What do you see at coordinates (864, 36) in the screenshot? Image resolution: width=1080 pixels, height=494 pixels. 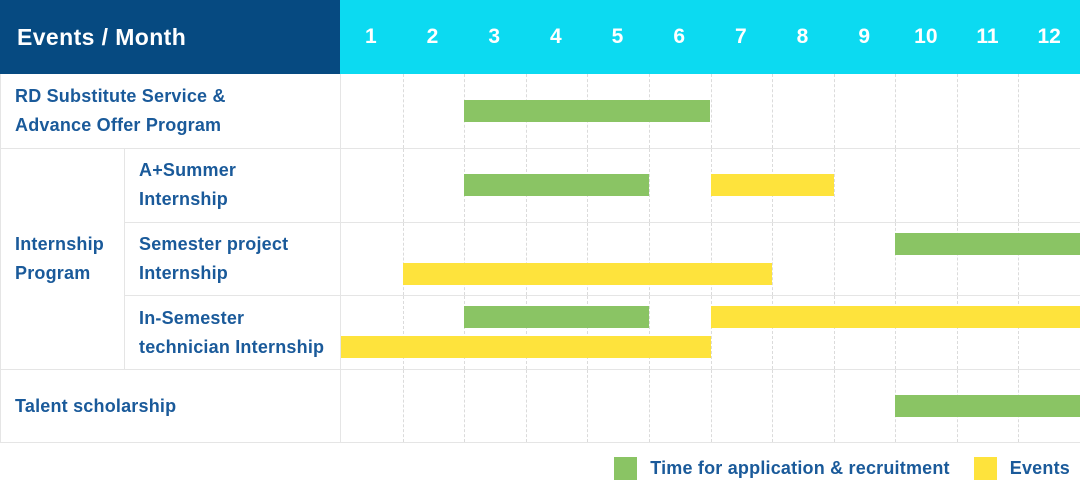 I see `month-header-9: 9` at bounding box center [864, 36].